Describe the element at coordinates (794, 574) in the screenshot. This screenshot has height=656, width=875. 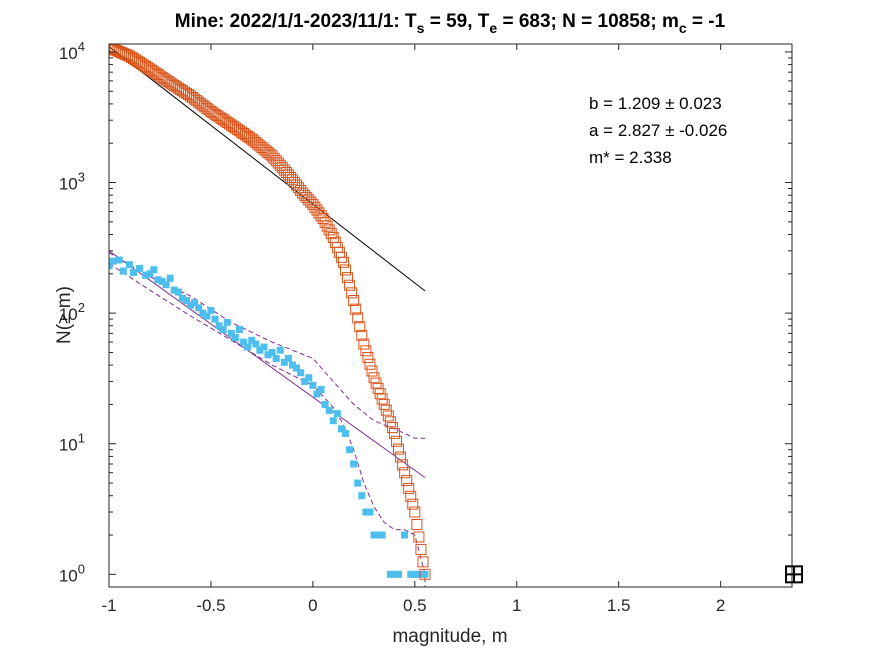
I see `mc-marker` at that location.